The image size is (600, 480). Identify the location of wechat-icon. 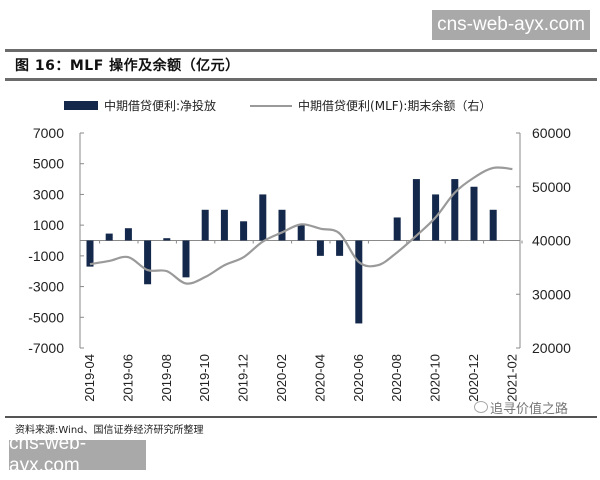
(481, 407).